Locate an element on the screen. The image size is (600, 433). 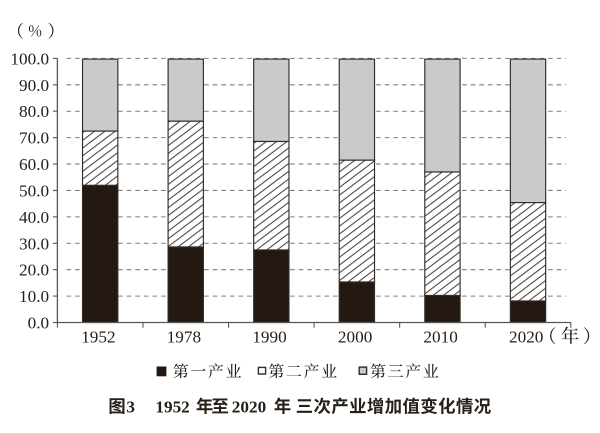
svg-text: 100.0 is located at coordinates (29, 58).